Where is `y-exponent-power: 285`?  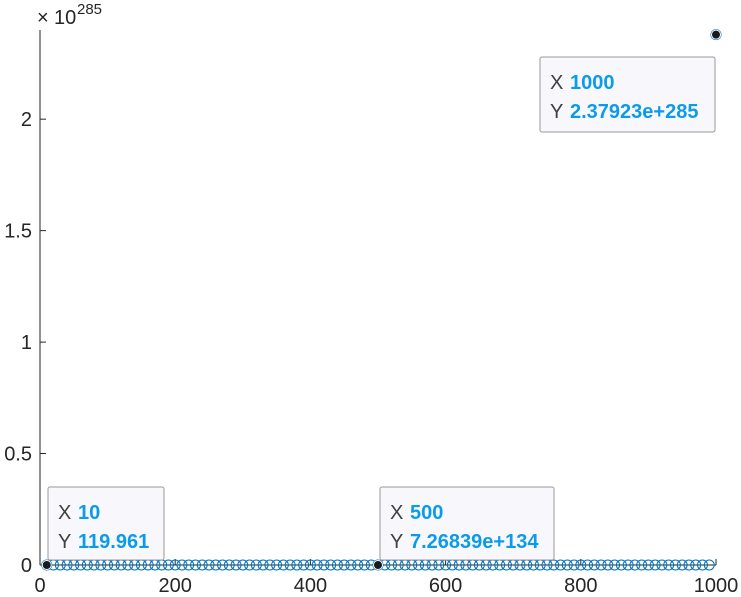 y-exponent-power: 285 is located at coordinates (89, 9).